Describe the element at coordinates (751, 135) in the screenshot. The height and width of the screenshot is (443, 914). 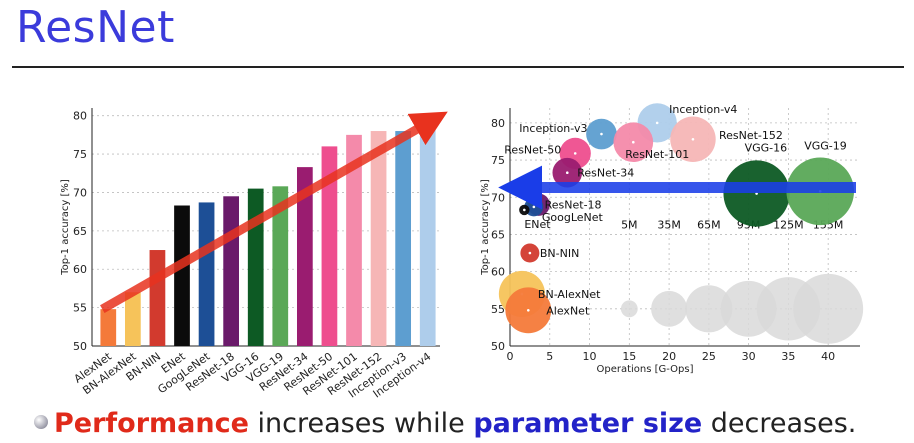
I see `bubble-label: ResNet-152` at that location.